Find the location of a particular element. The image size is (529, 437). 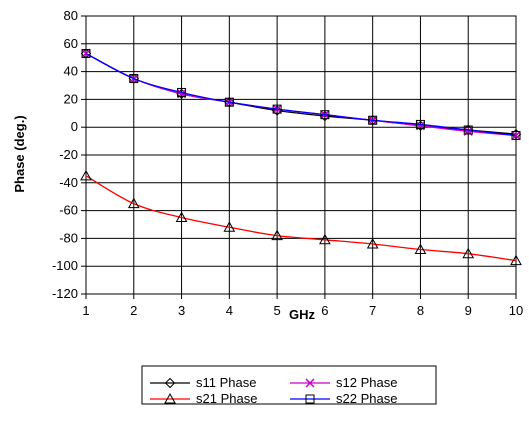

y-tick-label: -80 is located at coordinates (68, 237).